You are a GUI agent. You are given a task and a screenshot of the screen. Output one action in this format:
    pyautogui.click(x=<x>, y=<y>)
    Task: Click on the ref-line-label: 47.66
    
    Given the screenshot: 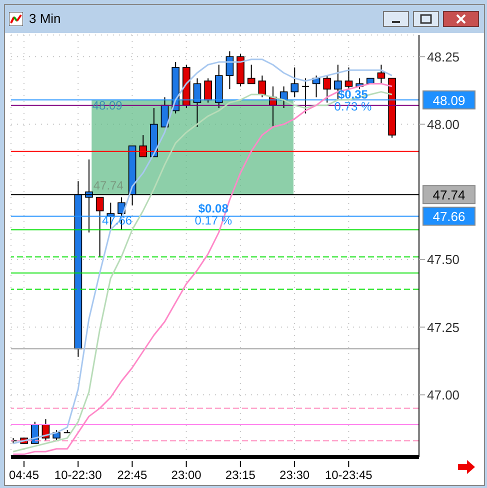 What is the action you would take?
    pyautogui.click(x=449, y=216)
    